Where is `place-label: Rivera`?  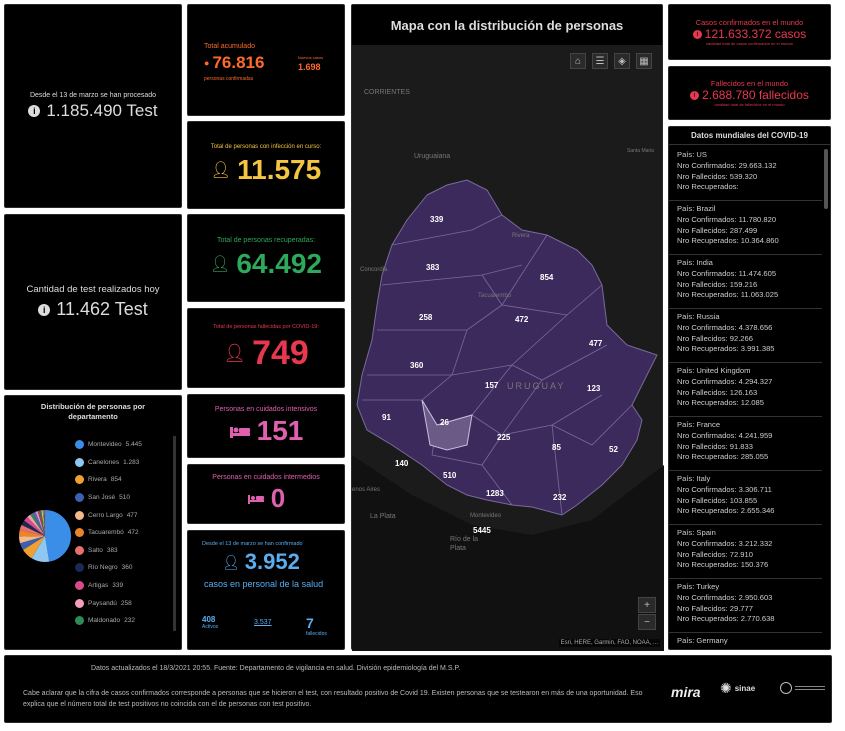
place-label: Rivera is located at coordinates (521, 236).